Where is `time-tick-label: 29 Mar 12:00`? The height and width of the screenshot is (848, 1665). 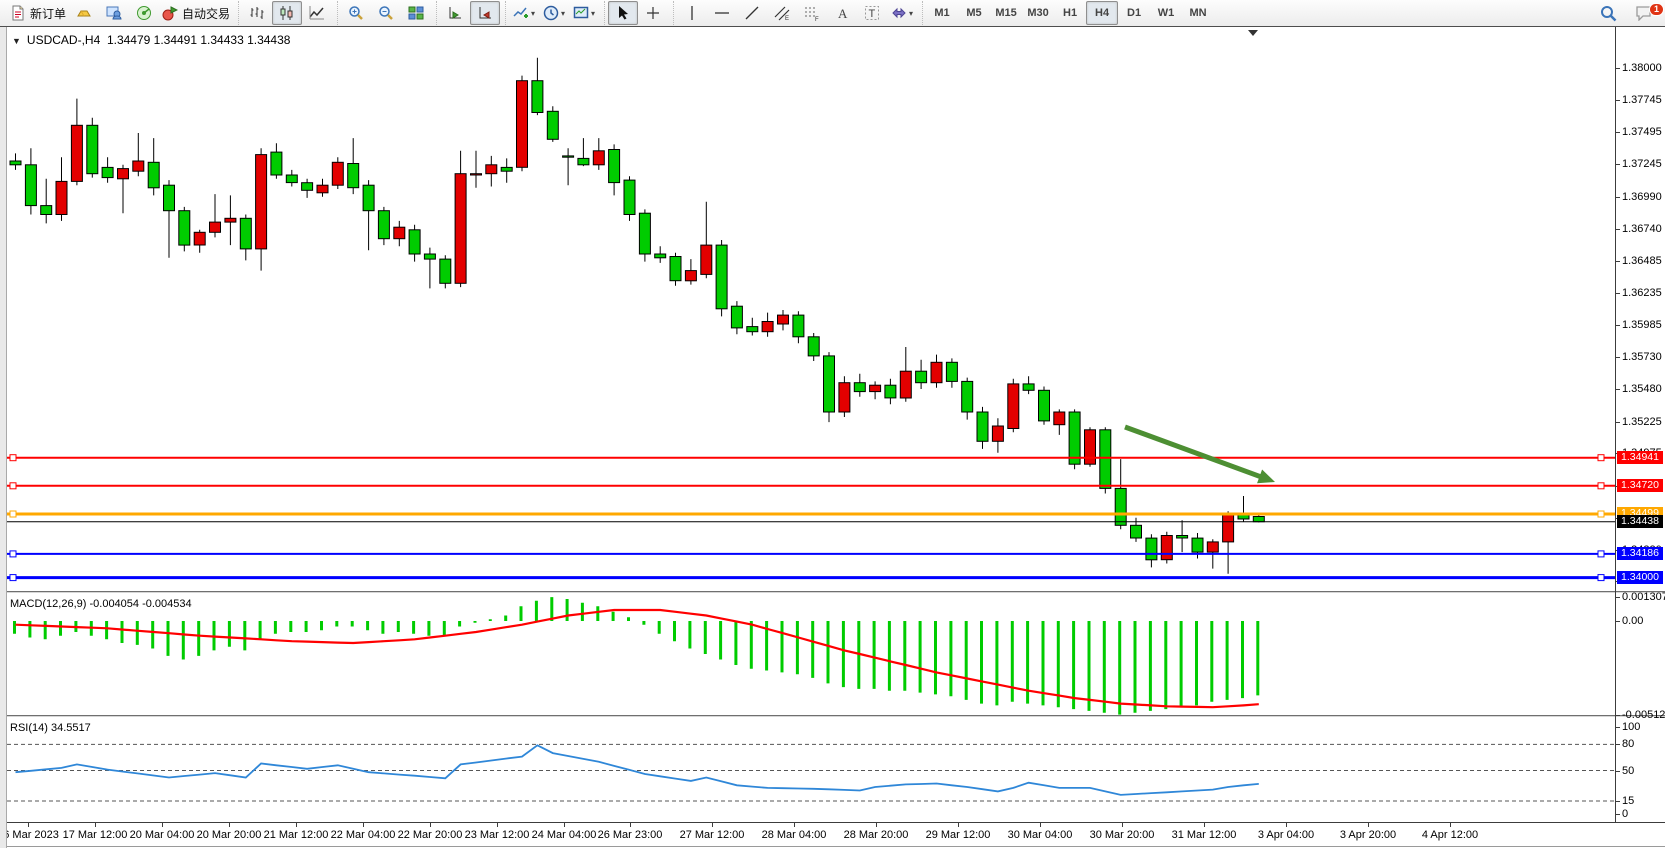 time-tick-label: 29 Mar 12:00 is located at coordinates (958, 835).